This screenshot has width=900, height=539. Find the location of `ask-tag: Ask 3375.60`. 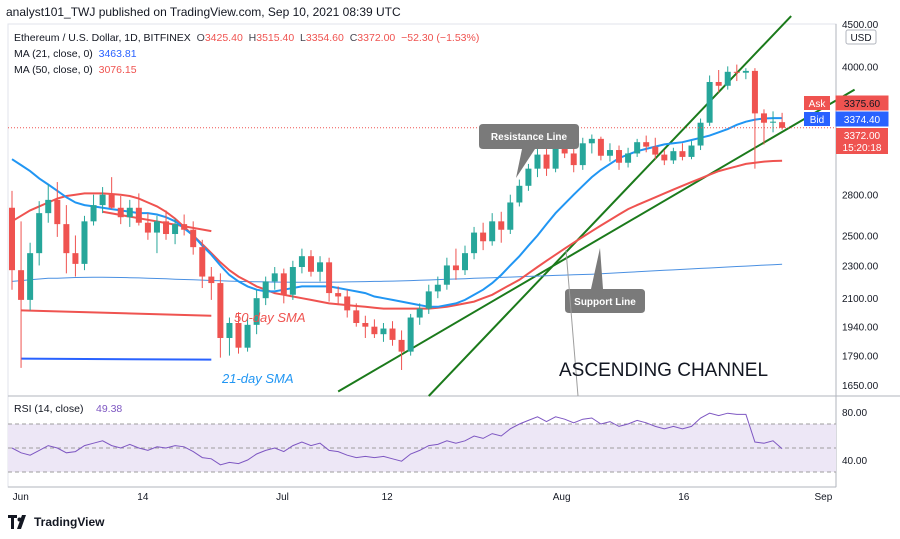

ask-tag: Ask 3375.60 is located at coordinates (846, 103).